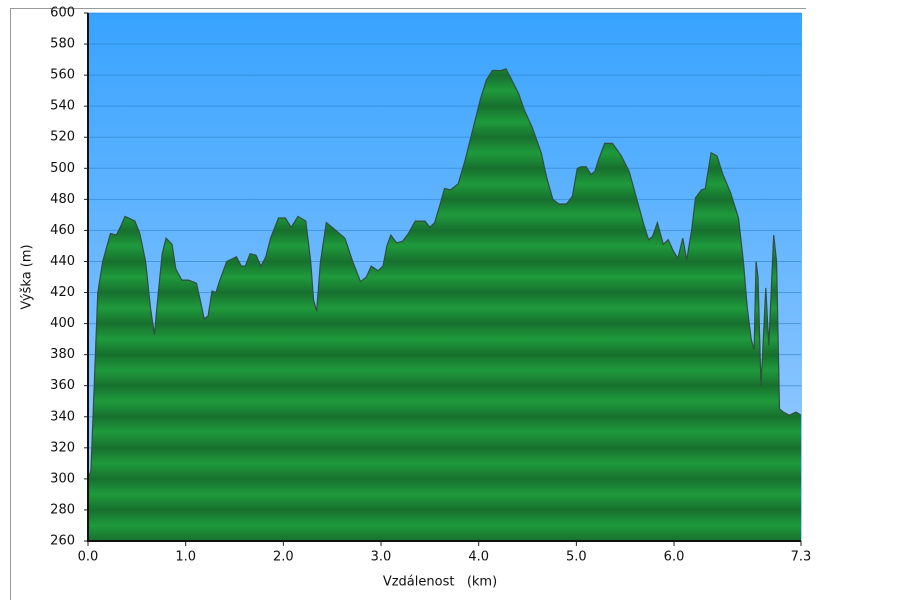 This screenshot has height=600, width=898. I want to click on y-tick-label: 340, so click(62, 416).